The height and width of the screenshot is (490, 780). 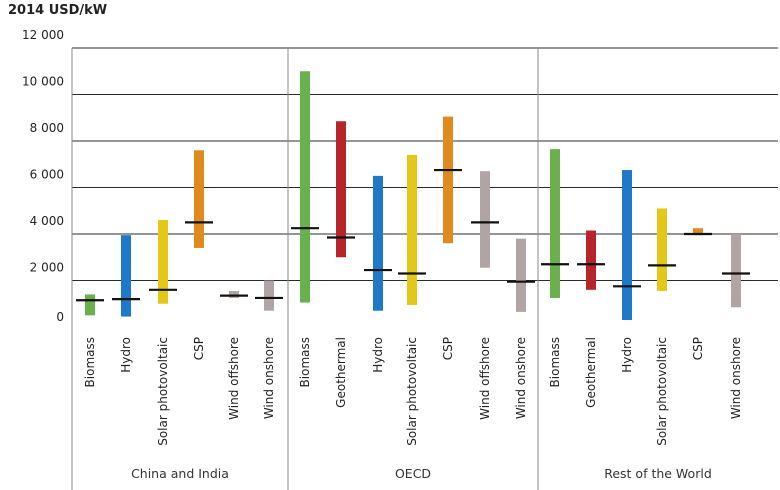 I want to click on group-label-rest-of-the-world: Rest of the World, so click(x=658, y=473).